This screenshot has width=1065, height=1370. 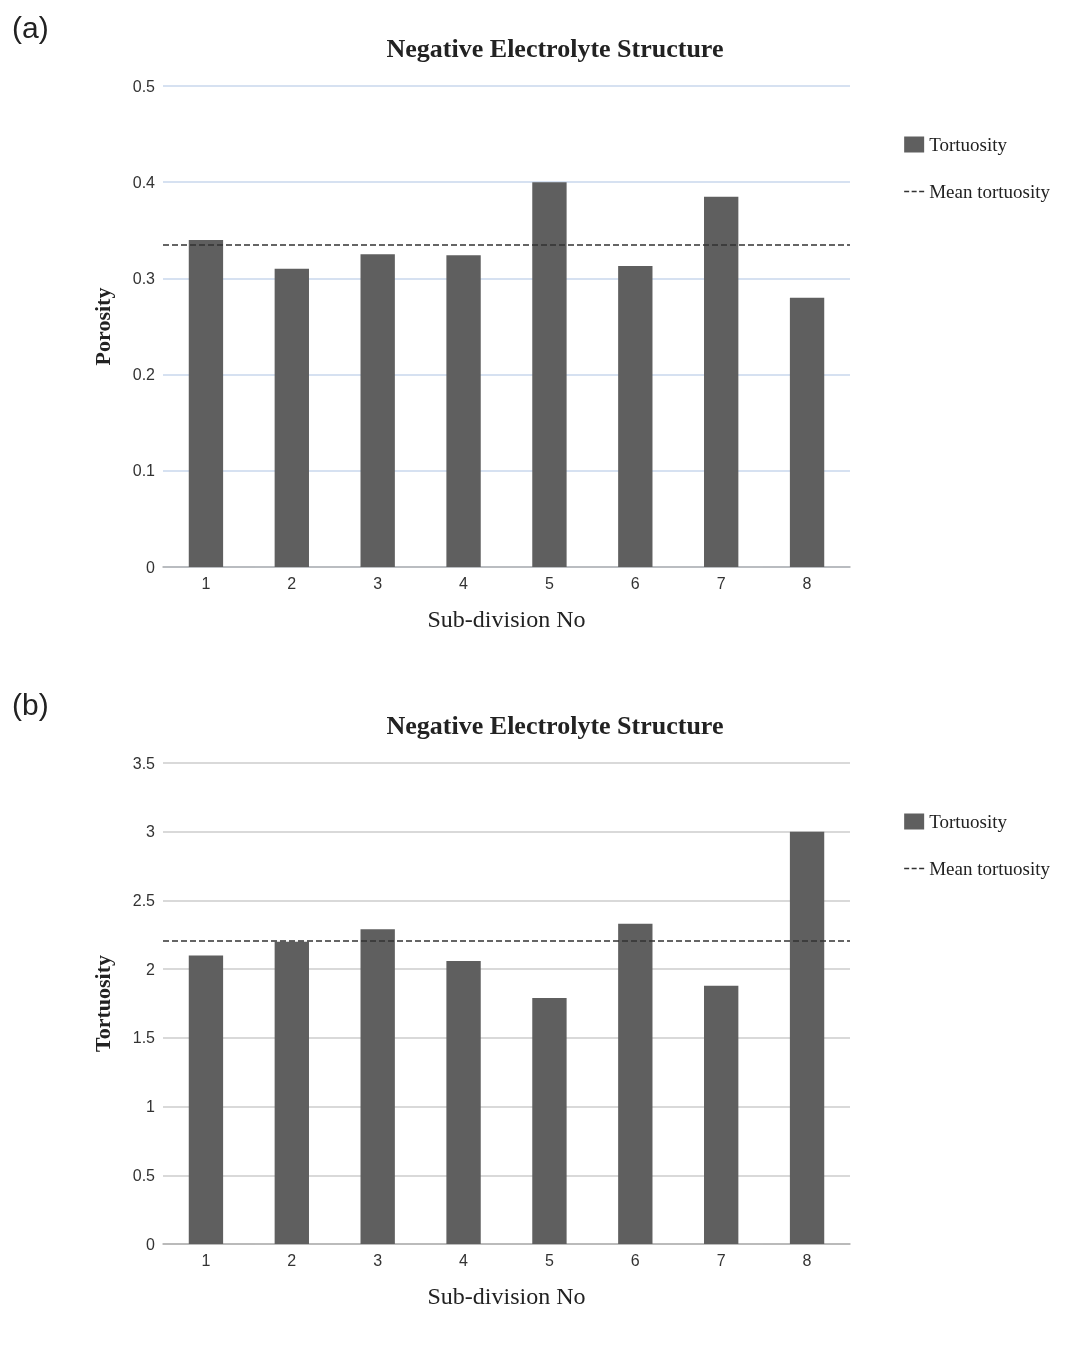 I want to click on y-axis-title: Porosity, so click(x=102, y=326).